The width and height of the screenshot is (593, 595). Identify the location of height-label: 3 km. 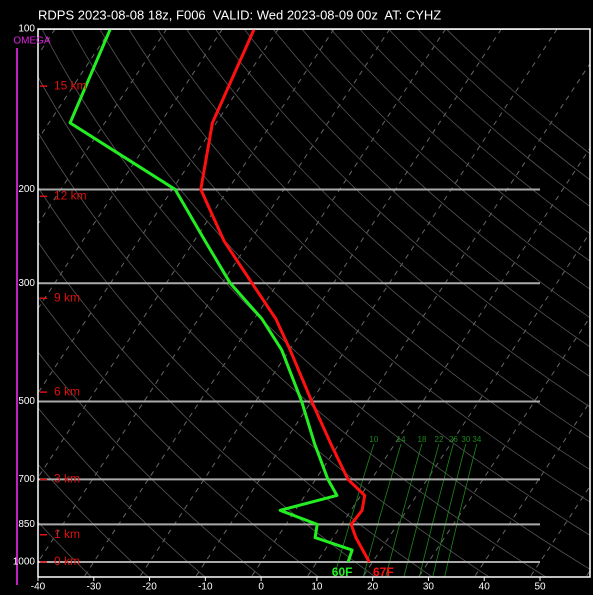
(67, 479).